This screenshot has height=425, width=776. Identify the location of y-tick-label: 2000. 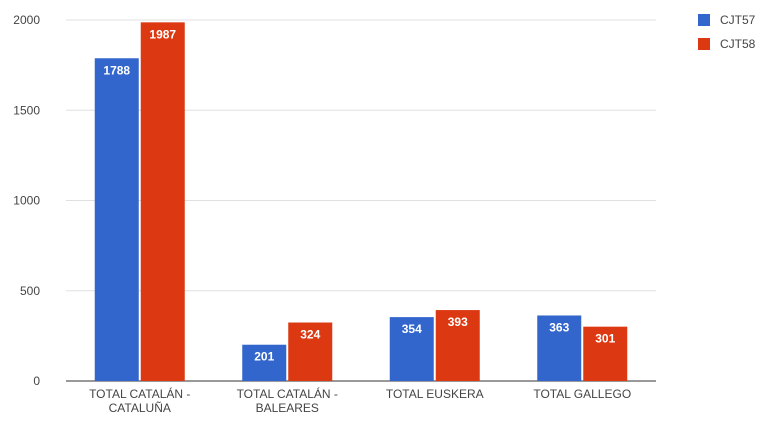
(26, 20).